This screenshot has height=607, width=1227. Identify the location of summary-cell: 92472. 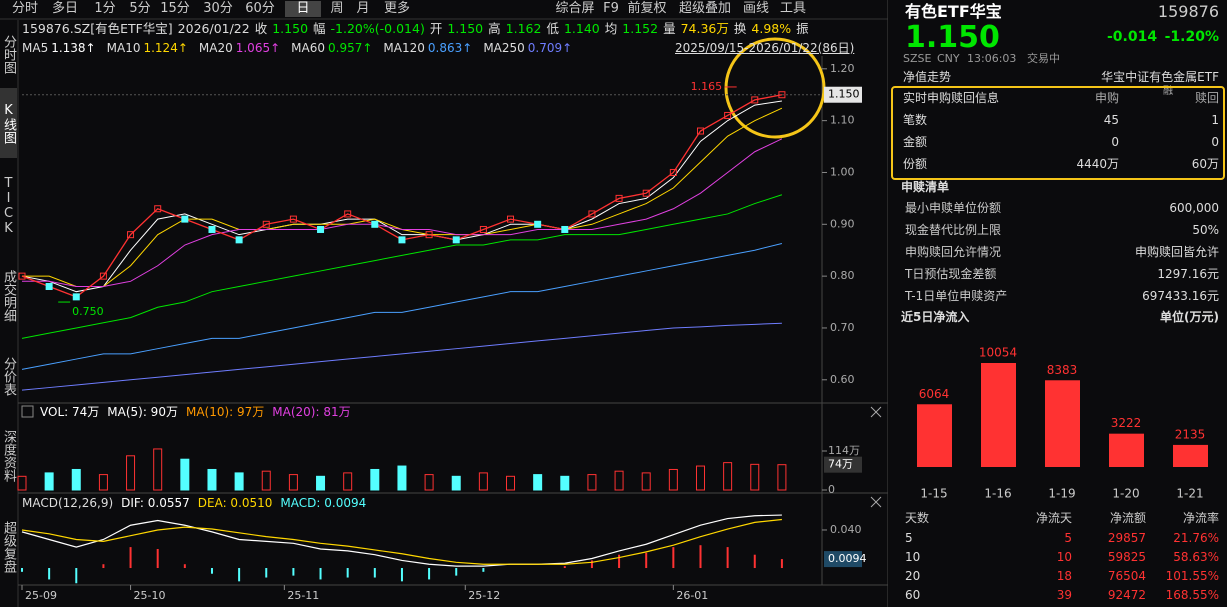
(1126, 595).